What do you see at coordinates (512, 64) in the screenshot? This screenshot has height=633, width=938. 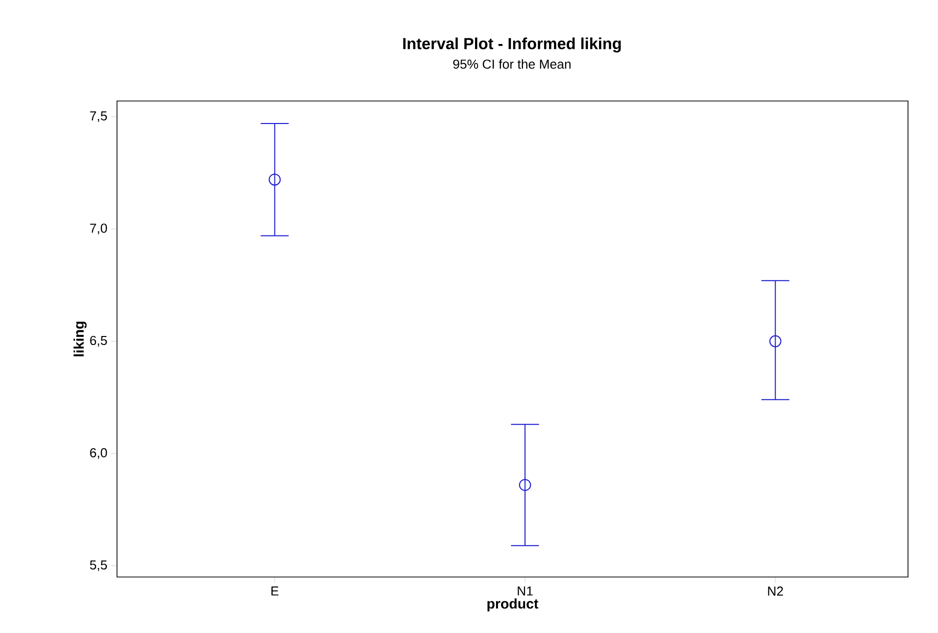 I see `chart-subtitle: 95% CI for the Mean` at bounding box center [512, 64].